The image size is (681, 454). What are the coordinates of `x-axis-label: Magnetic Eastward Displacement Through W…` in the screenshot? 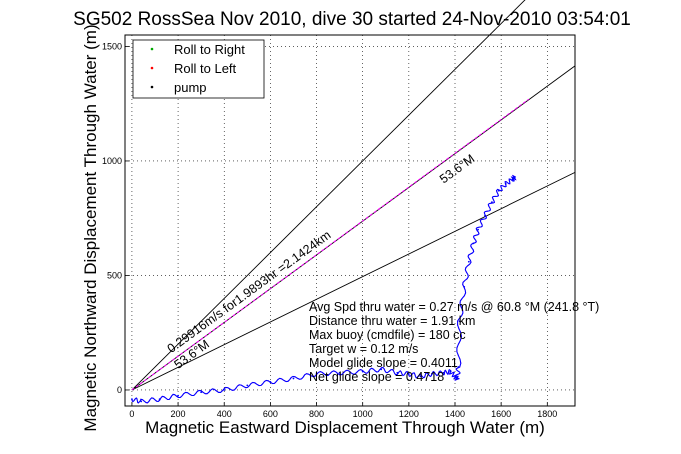 It's located at (345, 427).